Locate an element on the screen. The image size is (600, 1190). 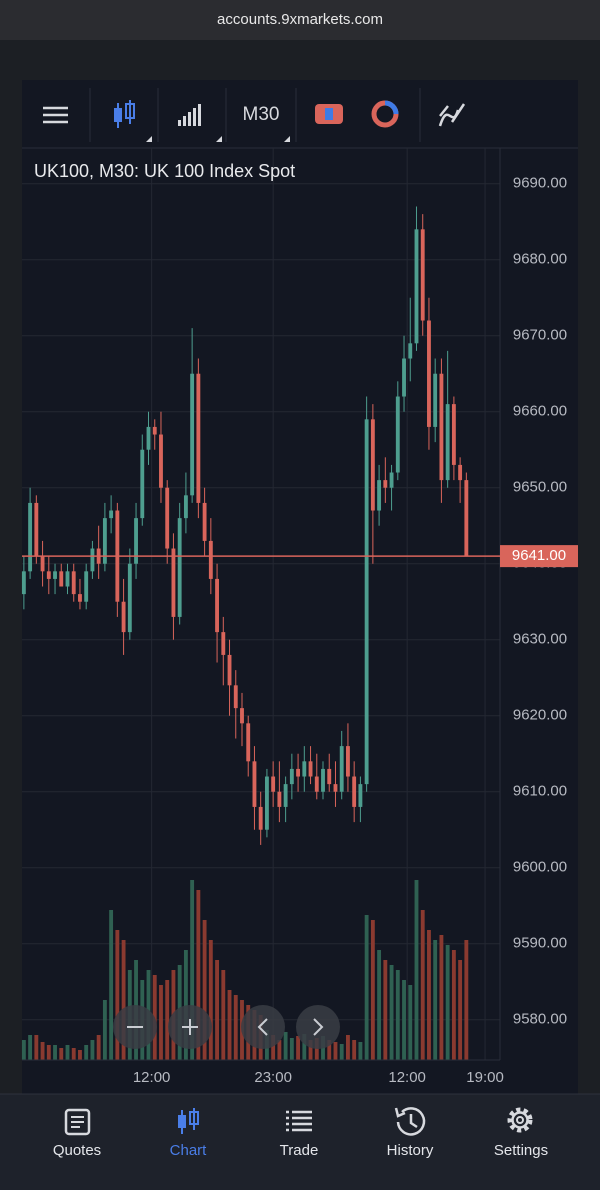
candle-type-icon is located at coordinates (133, 121).